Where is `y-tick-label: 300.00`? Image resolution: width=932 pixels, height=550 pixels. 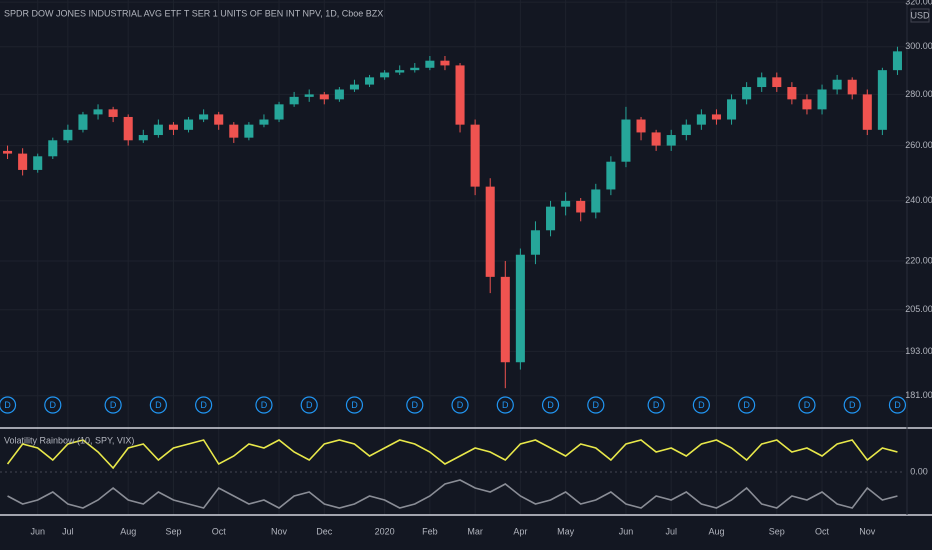
y-tick-label: 300.00 is located at coordinates (918, 46).